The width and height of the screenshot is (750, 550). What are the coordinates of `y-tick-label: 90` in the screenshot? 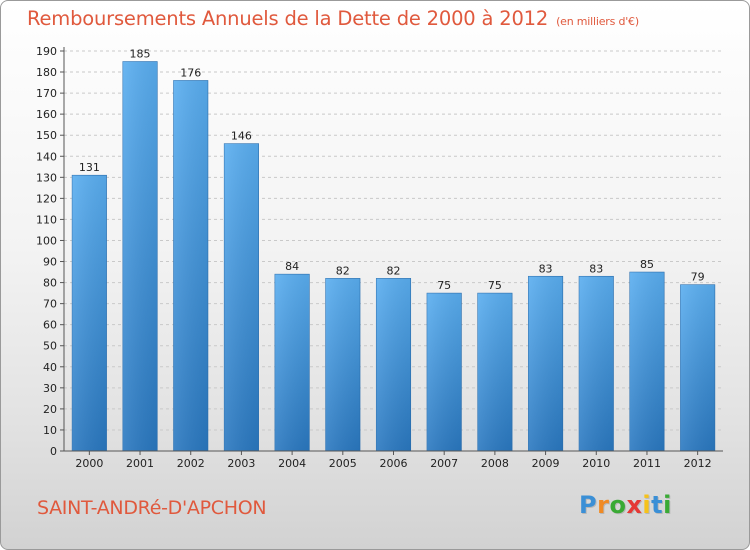 It's located at (50, 262).